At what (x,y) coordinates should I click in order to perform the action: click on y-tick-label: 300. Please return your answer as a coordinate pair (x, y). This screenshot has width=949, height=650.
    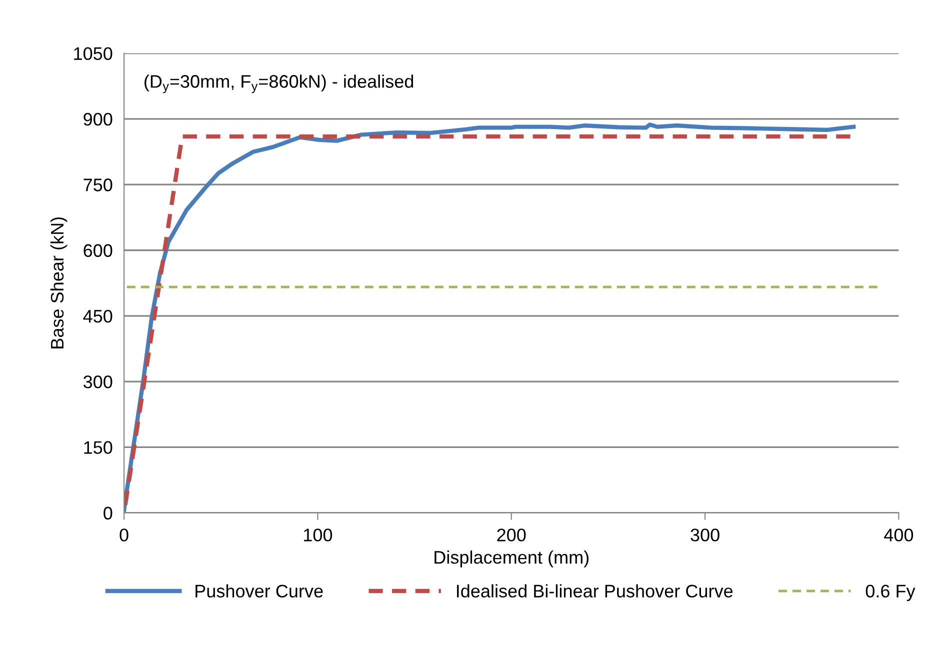
    Looking at the image, I should click on (97, 381).